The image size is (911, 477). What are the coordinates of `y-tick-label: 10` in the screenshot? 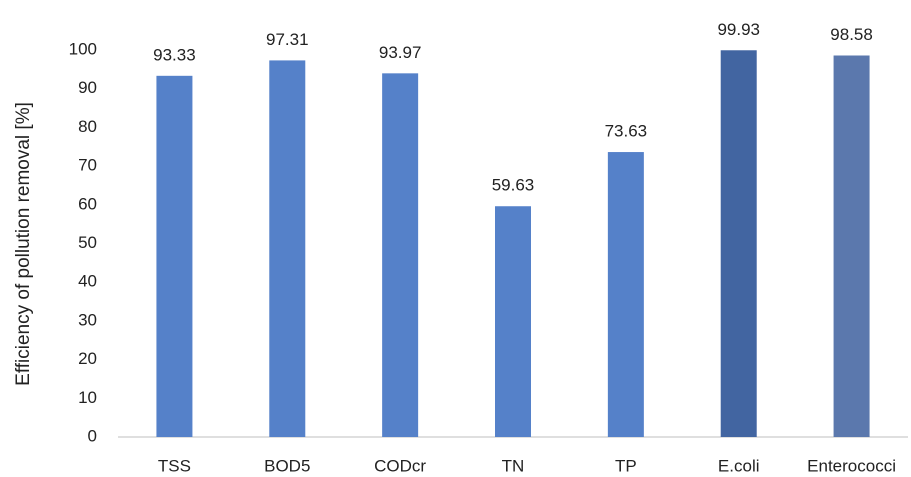 It's located at (87, 397).